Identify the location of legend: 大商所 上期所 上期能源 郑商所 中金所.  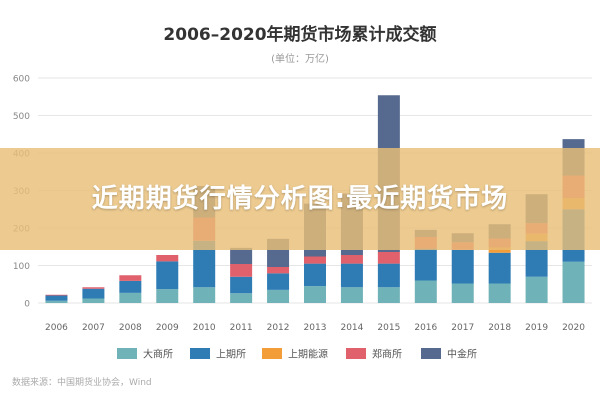
(297, 354).